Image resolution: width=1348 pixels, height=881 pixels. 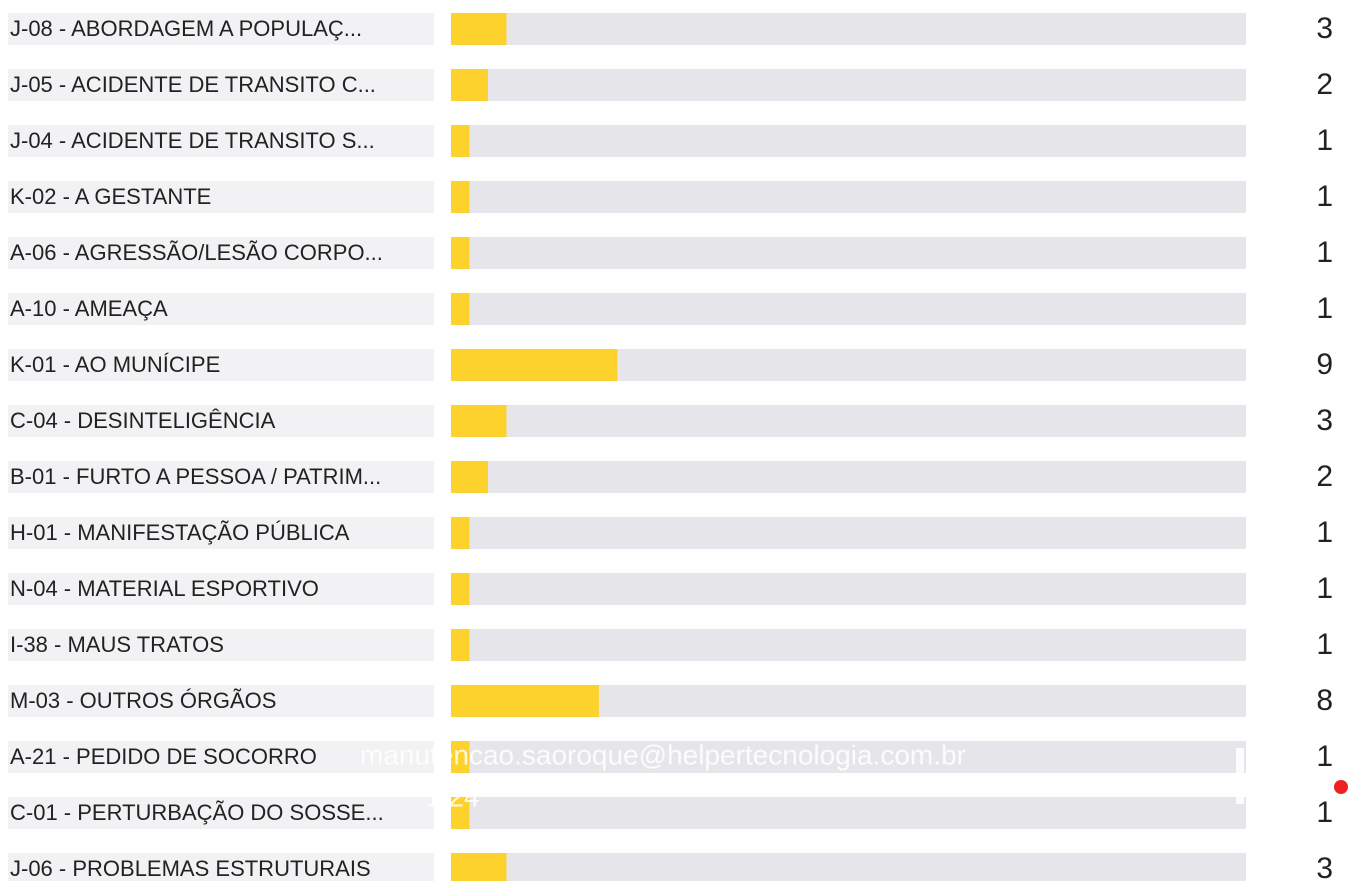 I want to click on category-label: N-04 - MATERIAL ESPORTIVO, so click(x=164, y=588).